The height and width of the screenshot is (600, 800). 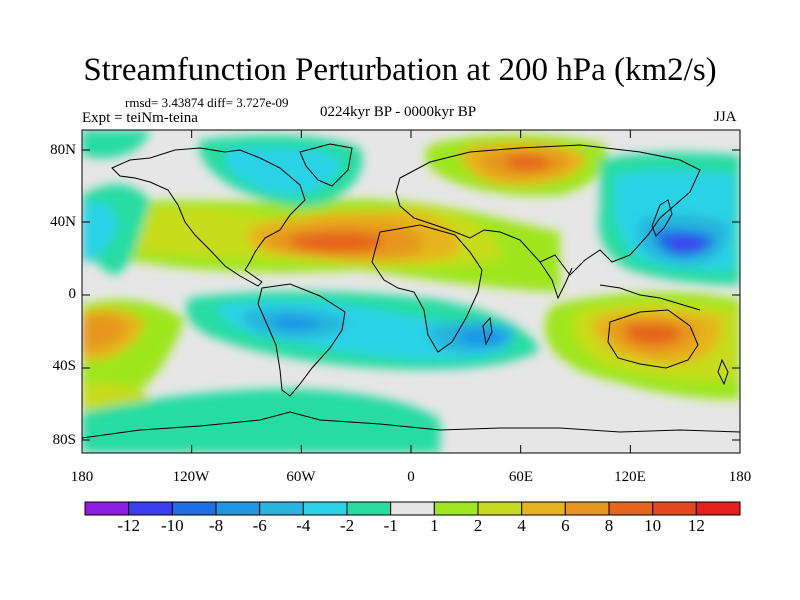 I want to click on colorbar-label: 1, so click(x=434, y=525).